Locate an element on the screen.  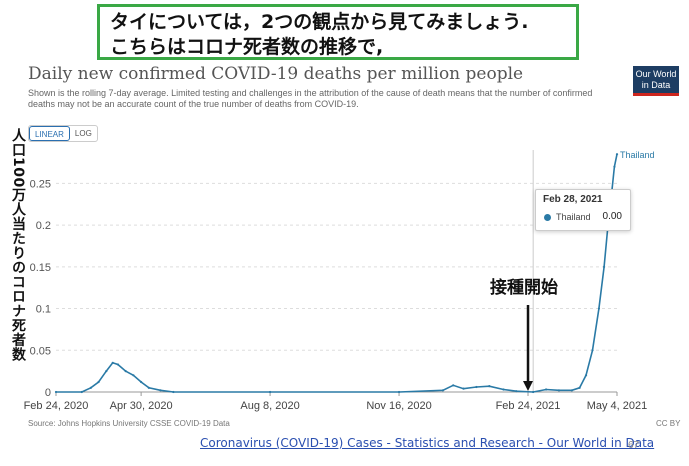
license-label: CC BY is located at coordinates (668, 423).